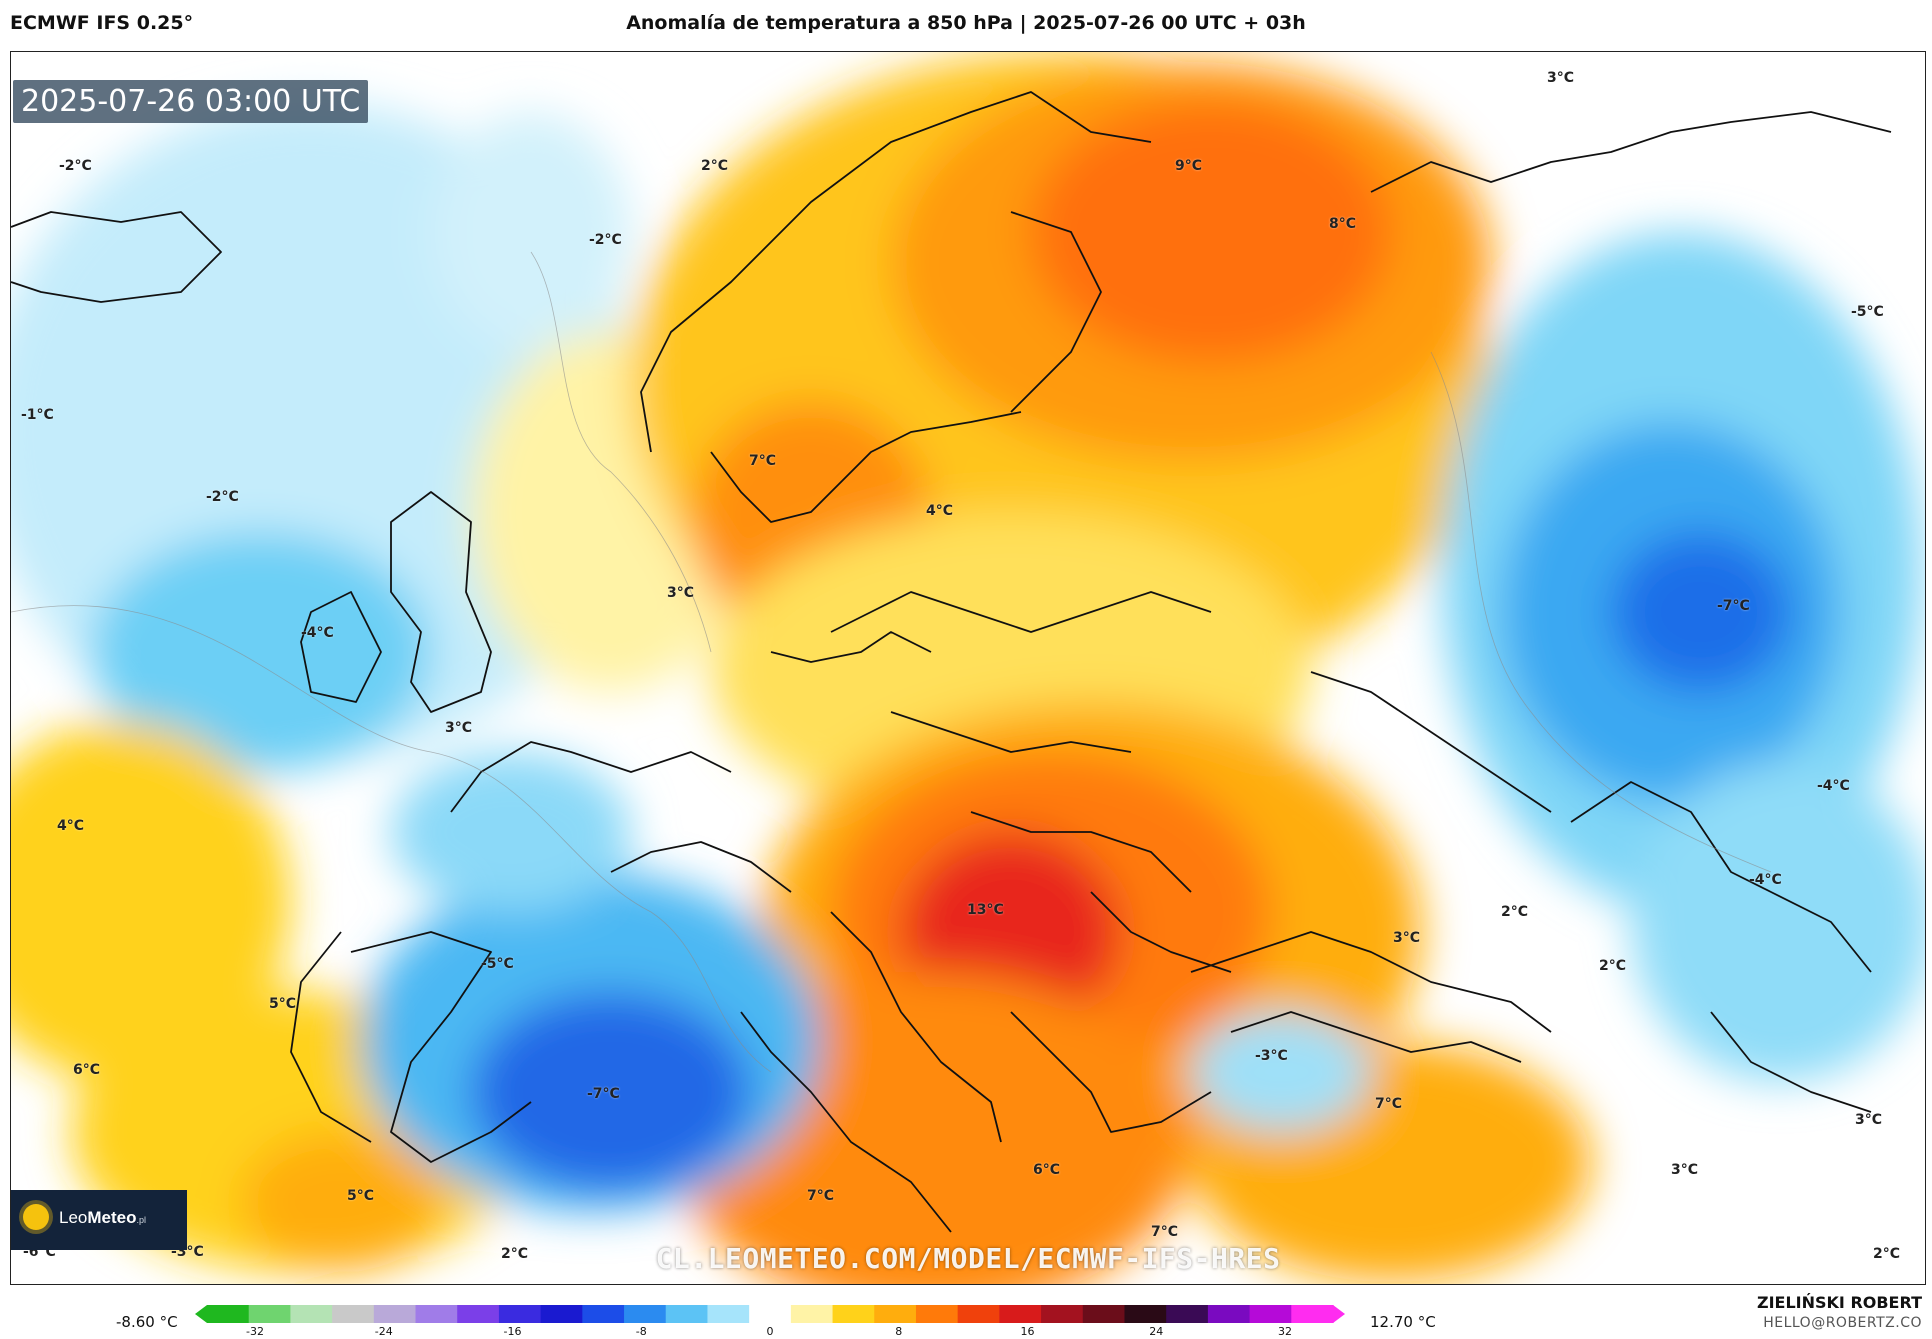 The width and height of the screenshot is (1932, 1339). Describe the element at coordinates (899, 1331) in the screenshot. I see `scale-tick-label: 8` at that location.